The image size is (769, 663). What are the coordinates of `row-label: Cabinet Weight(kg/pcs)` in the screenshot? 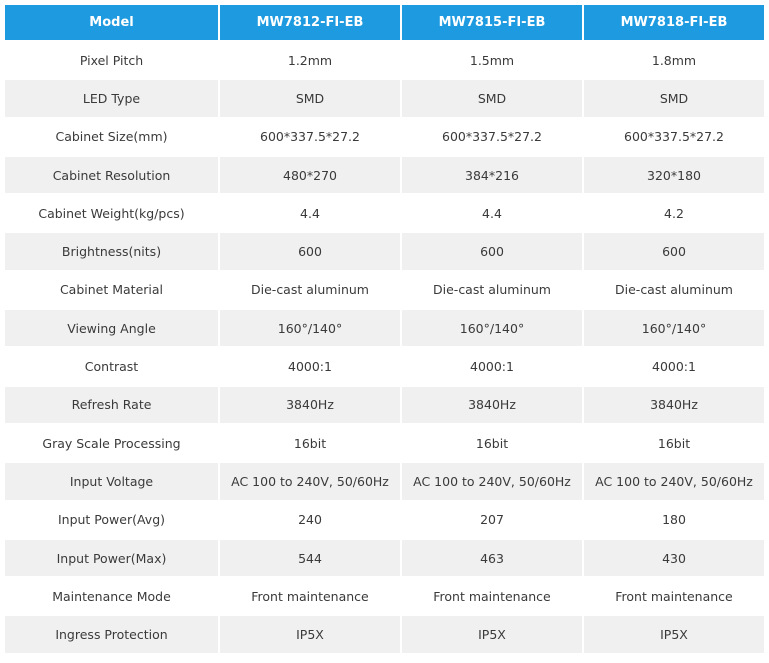 It's located at (111, 213).